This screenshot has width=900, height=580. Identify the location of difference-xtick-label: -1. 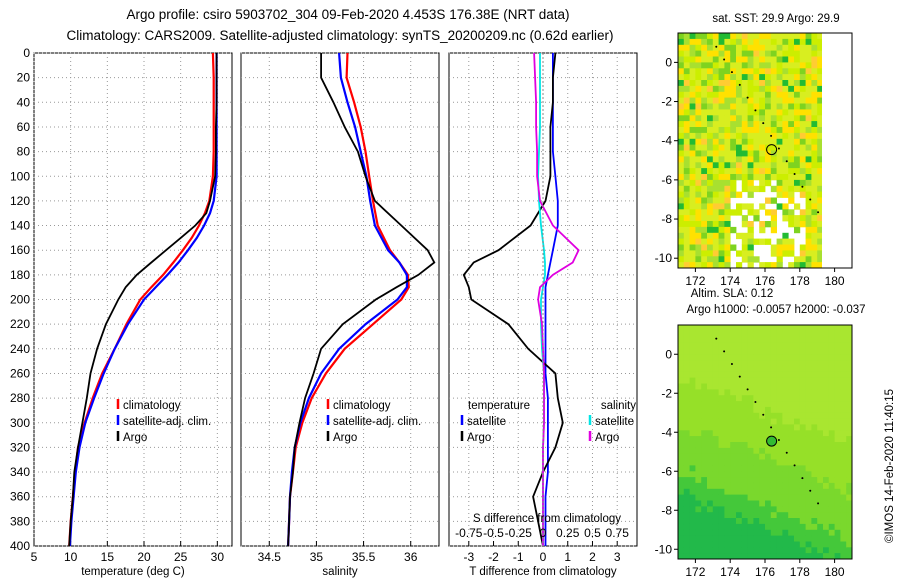
(518, 557).